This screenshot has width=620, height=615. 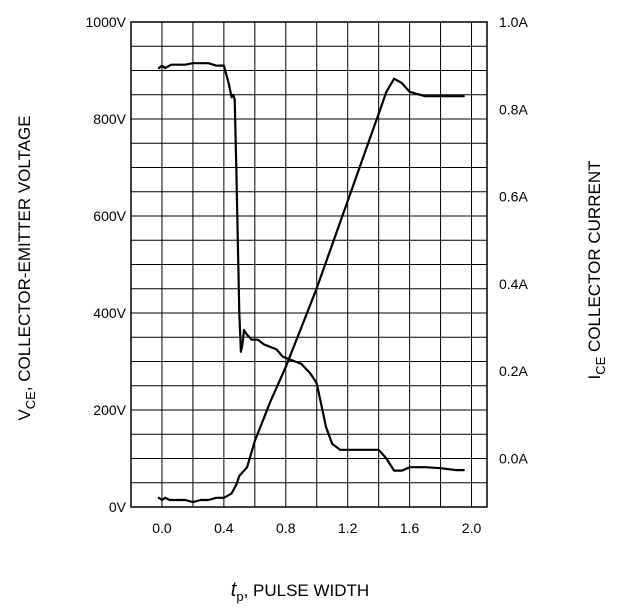 I want to click on y-left-tick-label: 600V, so click(x=109, y=216).